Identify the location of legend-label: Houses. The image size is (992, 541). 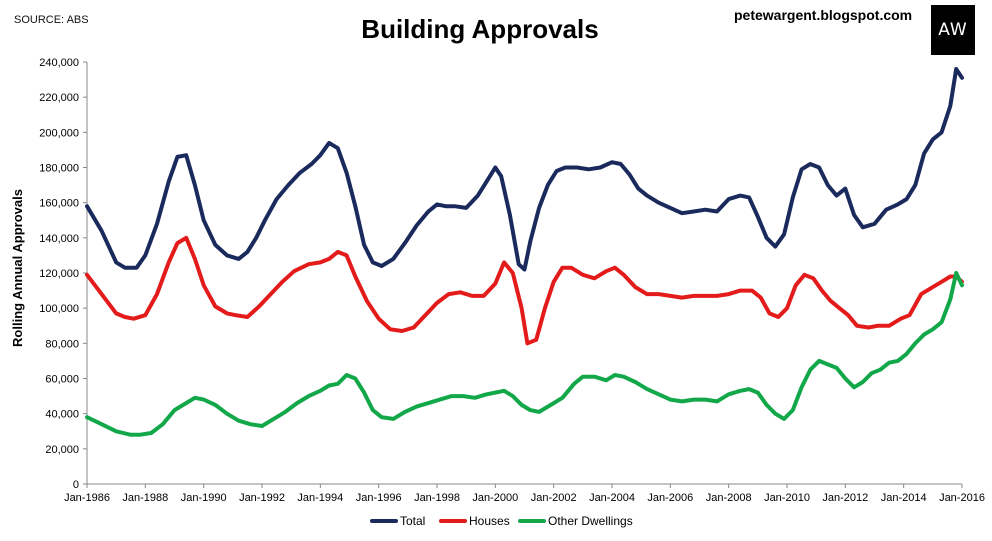
(489, 521).